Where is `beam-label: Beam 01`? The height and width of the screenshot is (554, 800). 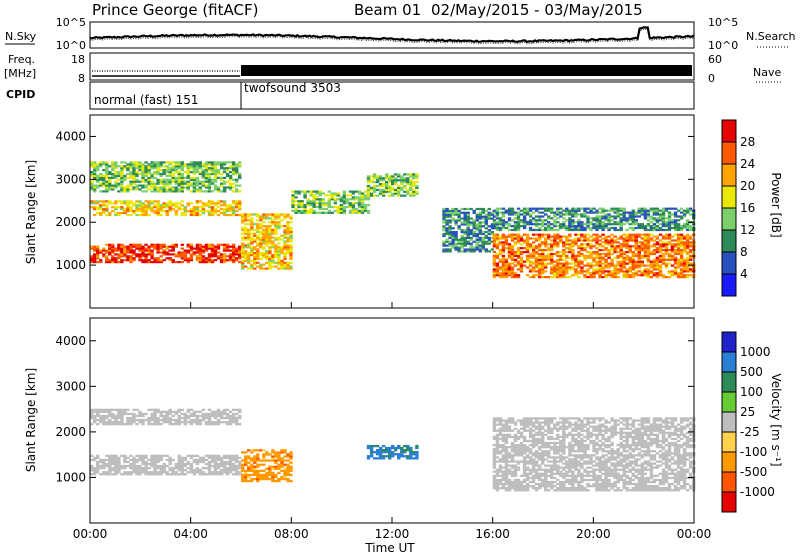 beam-label: Beam 01 is located at coordinates (387, 10).